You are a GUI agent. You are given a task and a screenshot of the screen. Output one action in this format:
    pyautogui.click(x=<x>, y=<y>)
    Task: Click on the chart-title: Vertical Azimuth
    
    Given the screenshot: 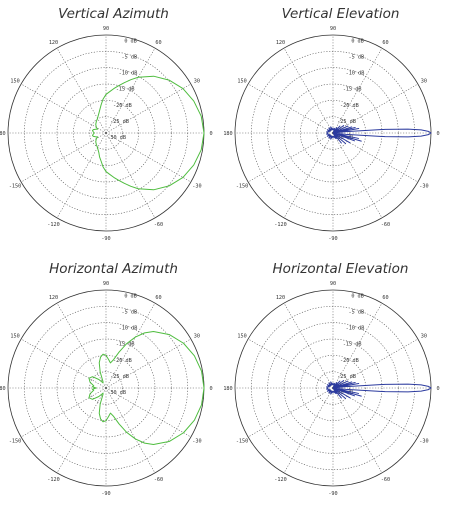 What is the action you would take?
    pyautogui.click(x=113, y=14)
    